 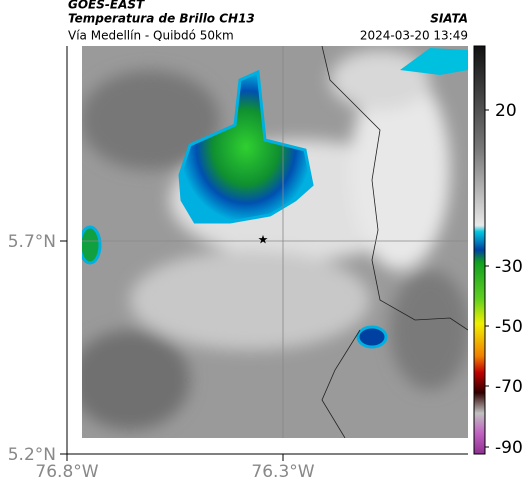 I want to click on lat-label: 5.2°N, so click(x=32, y=455).